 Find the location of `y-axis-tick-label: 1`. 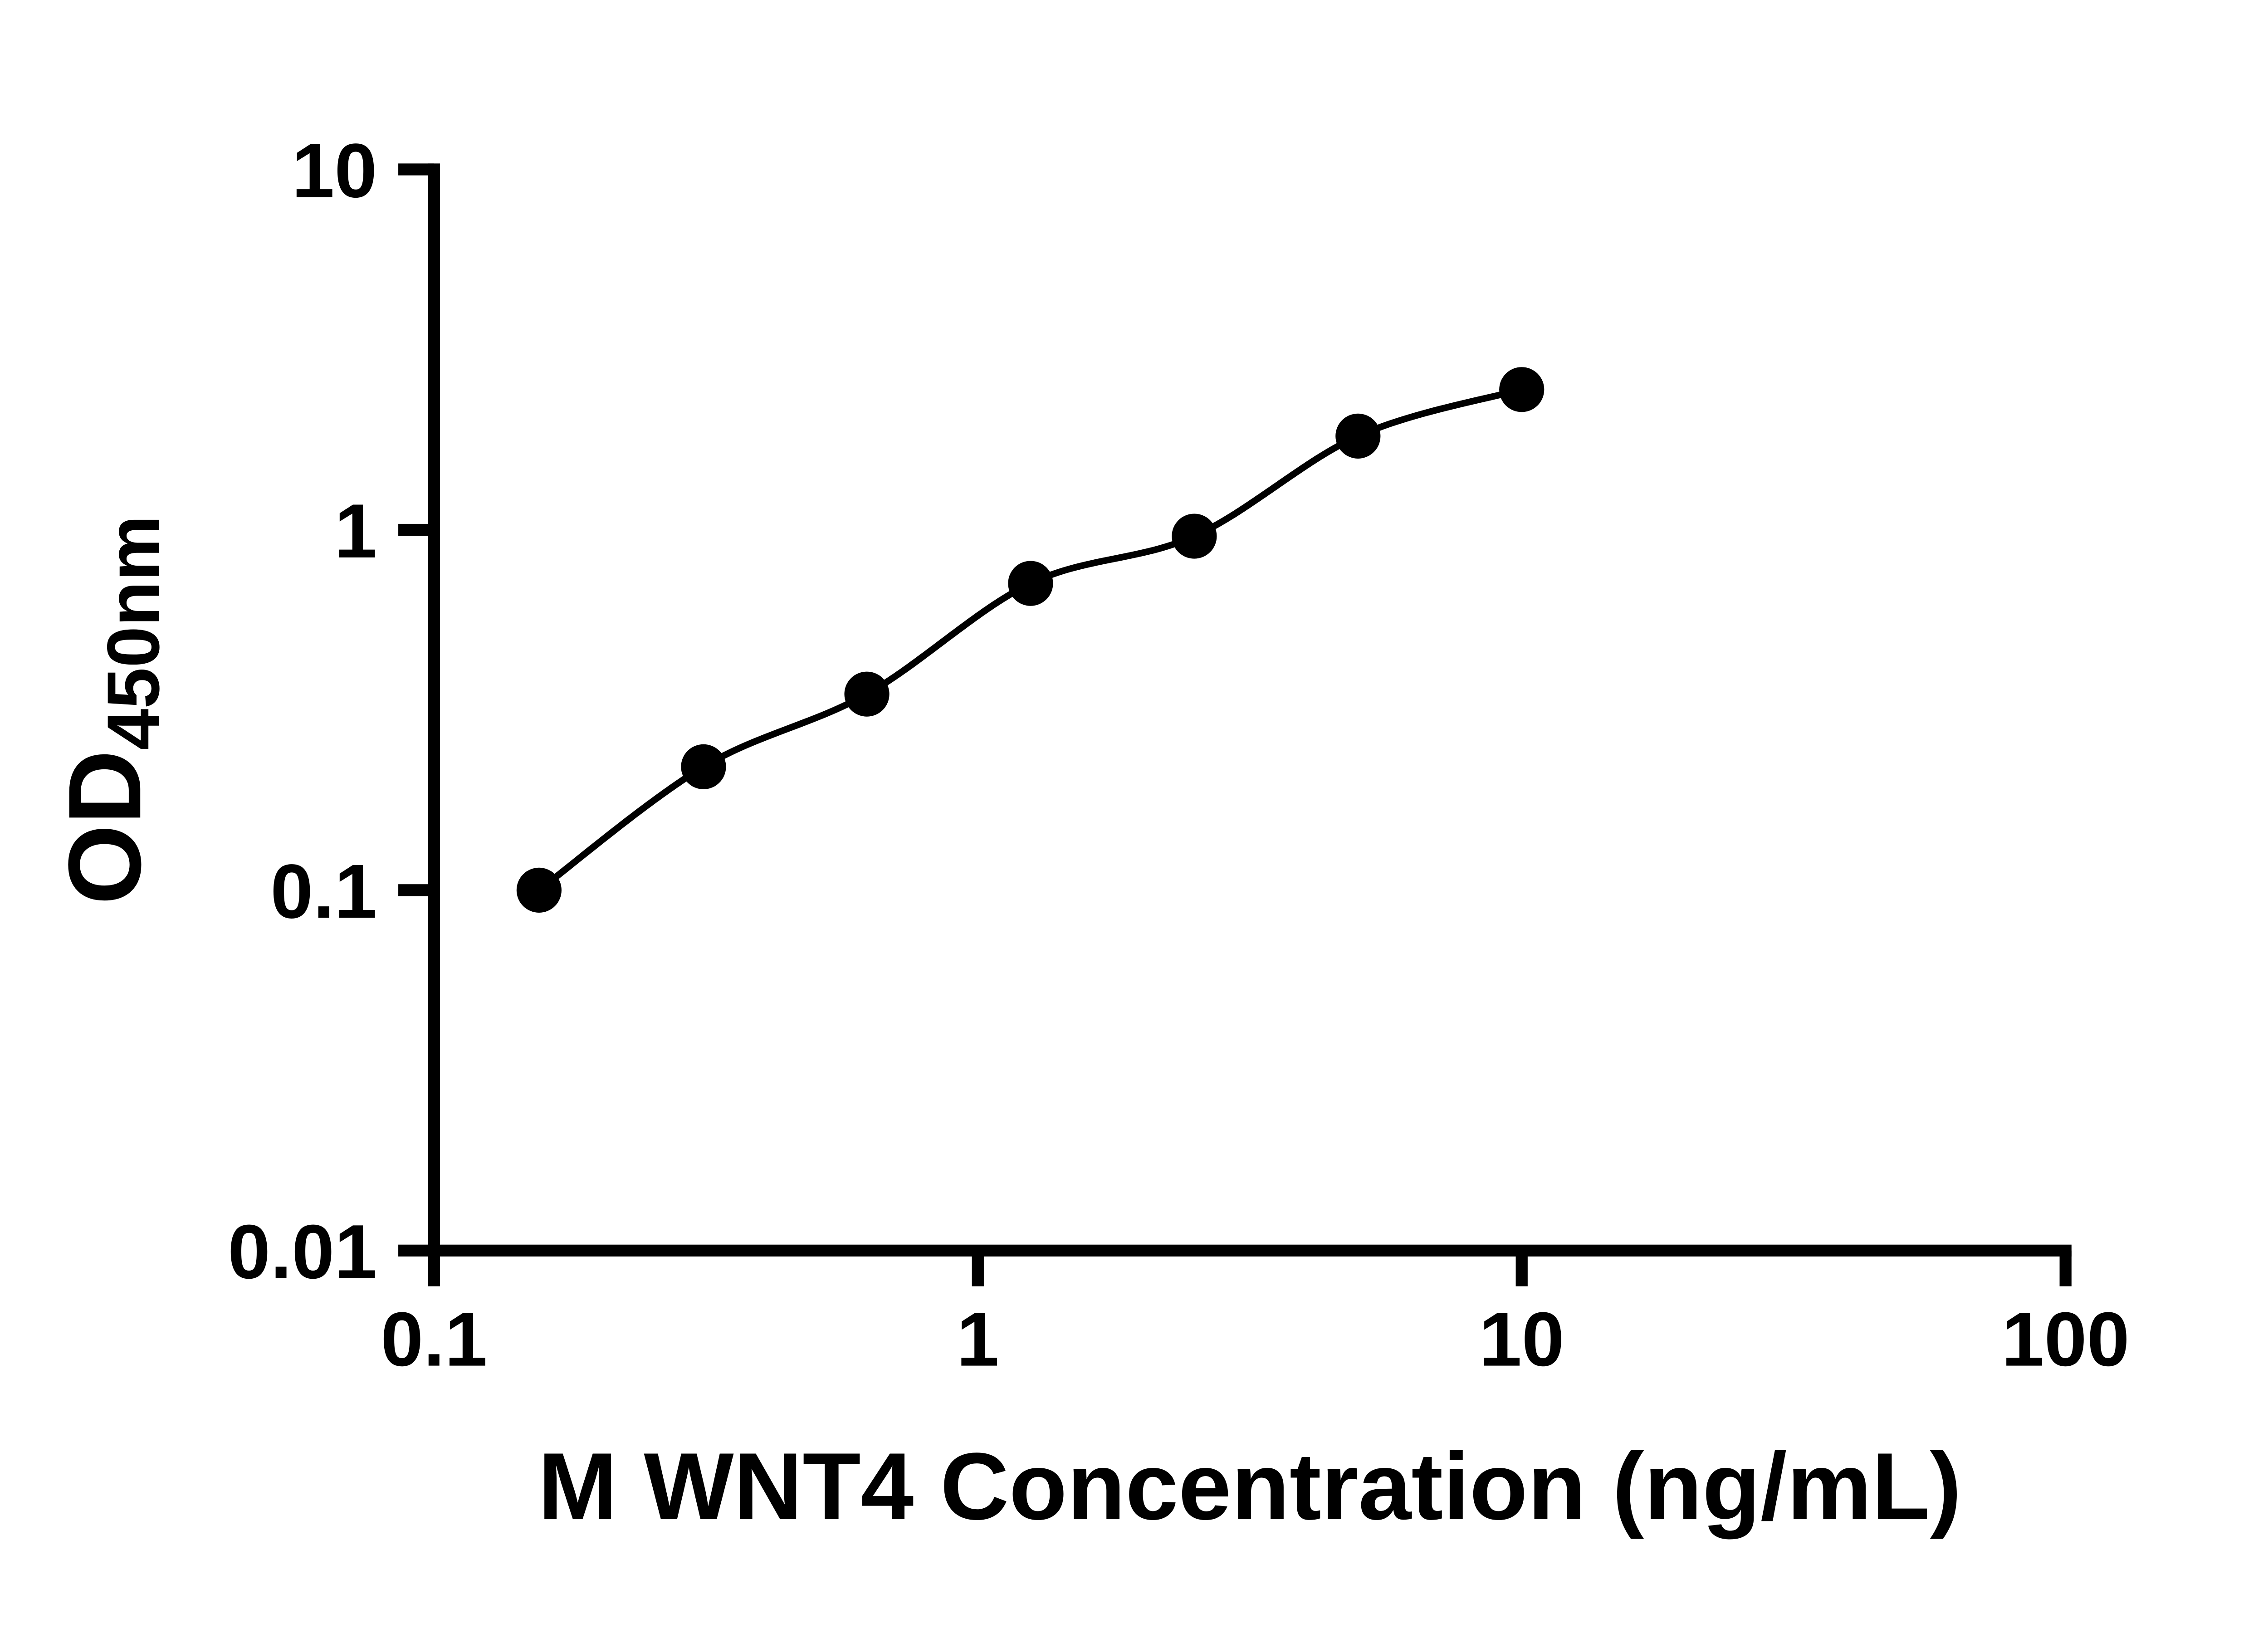

y-axis-tick-label: 1 is located at coordinates (356, 531).